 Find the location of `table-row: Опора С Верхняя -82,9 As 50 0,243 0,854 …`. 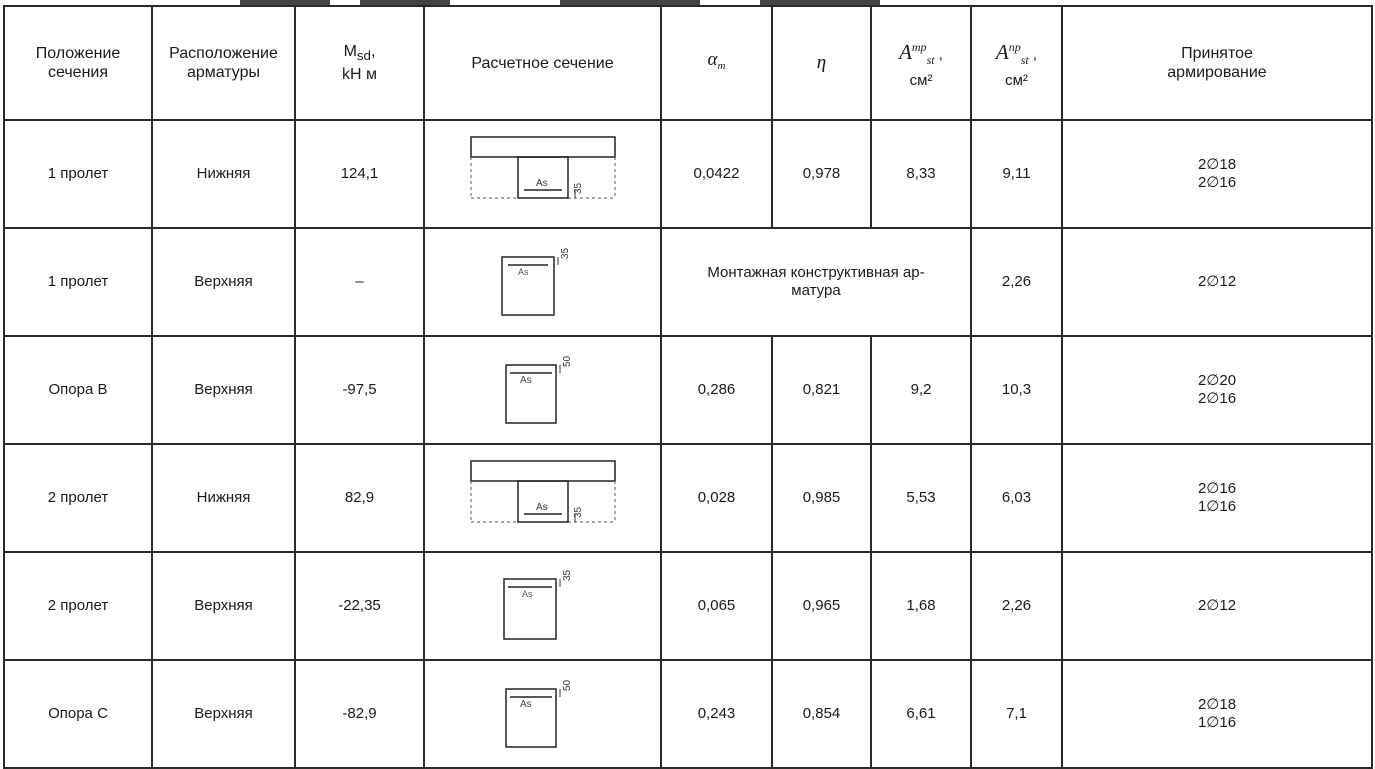

table-row: Опора С Верхняя -82,9 As 50 0,243 0,854 … is located at coordinates (688, 714).